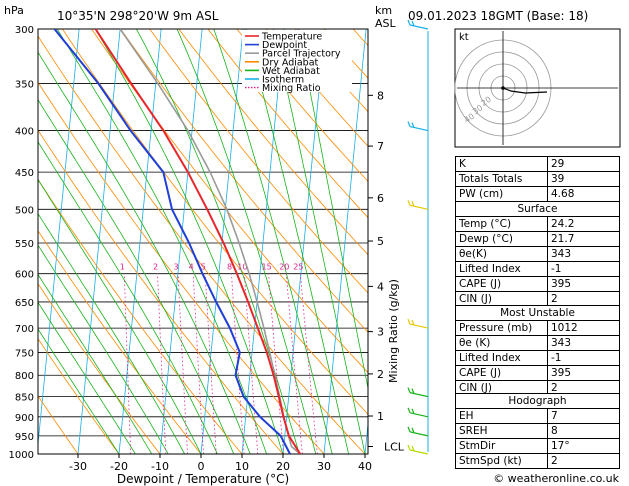  I want to click on hodograph-unit-label: kt, so click(464, 37).